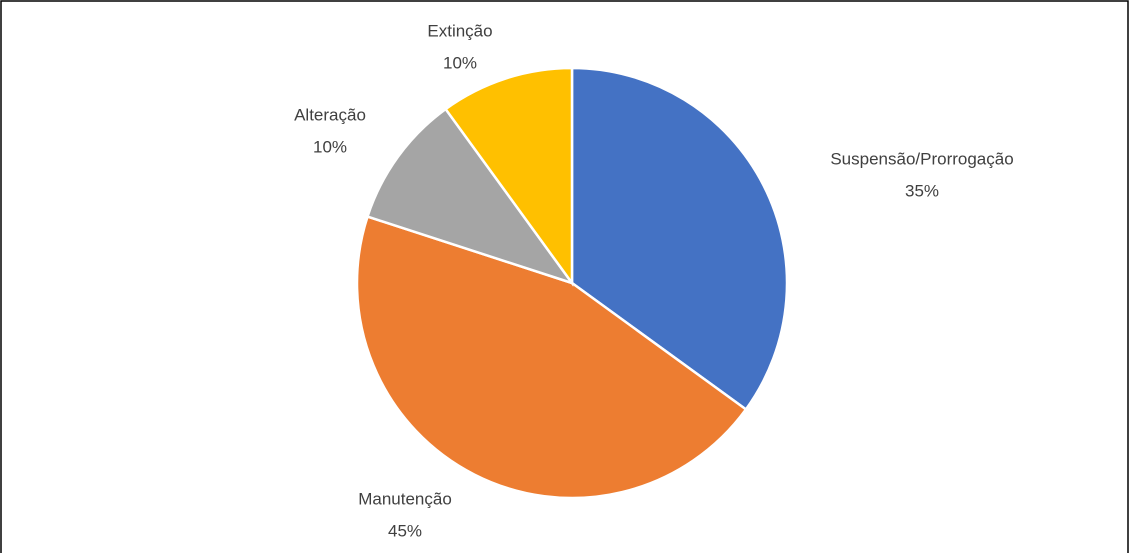 The image size is (1129, 553). I want to click on slice-label: Manutenção, so click(405, 498).